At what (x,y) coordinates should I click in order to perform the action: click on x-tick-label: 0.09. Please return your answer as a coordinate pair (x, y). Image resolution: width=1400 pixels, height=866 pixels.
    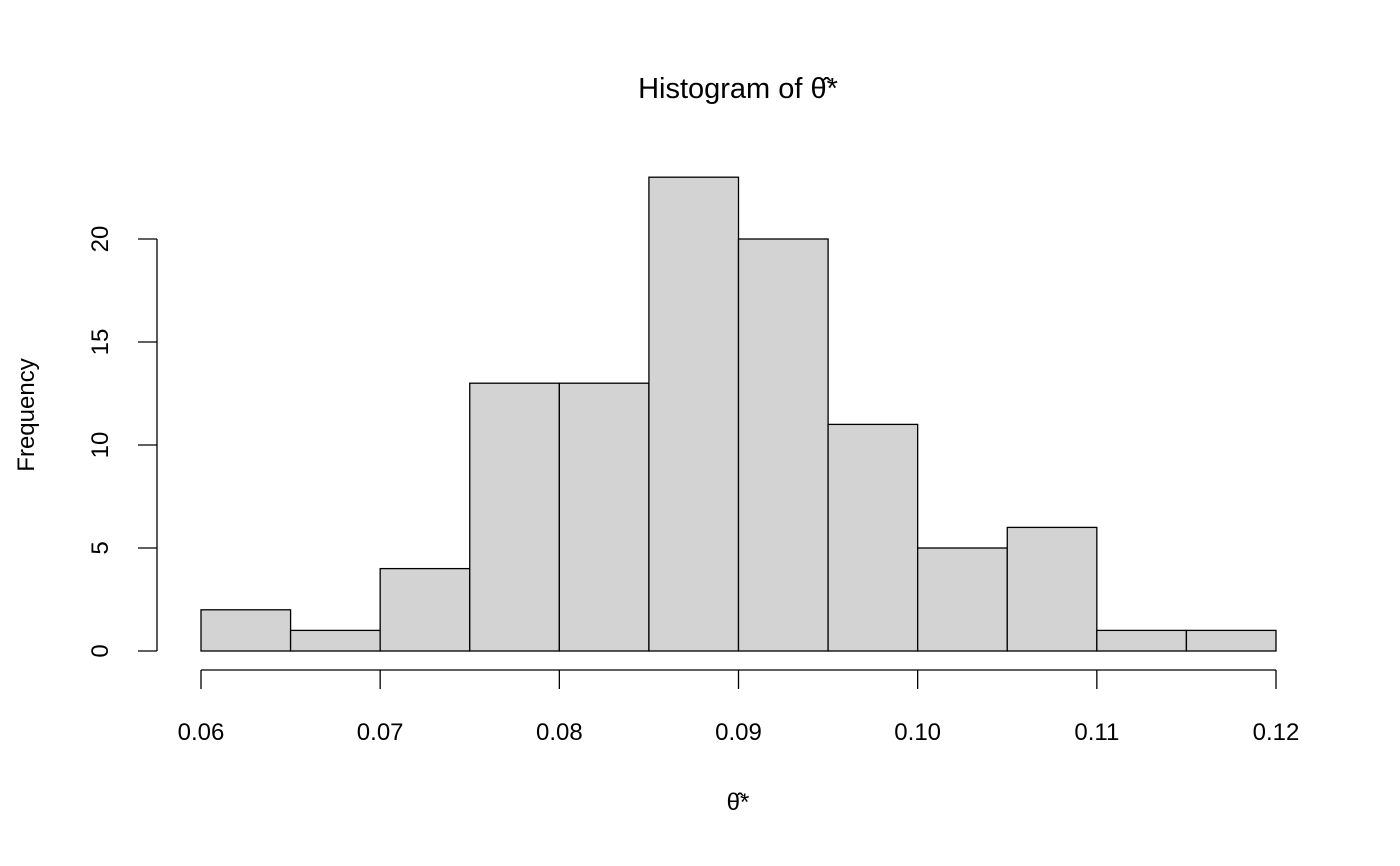
    Looking at the image, I should click on (738, 732).